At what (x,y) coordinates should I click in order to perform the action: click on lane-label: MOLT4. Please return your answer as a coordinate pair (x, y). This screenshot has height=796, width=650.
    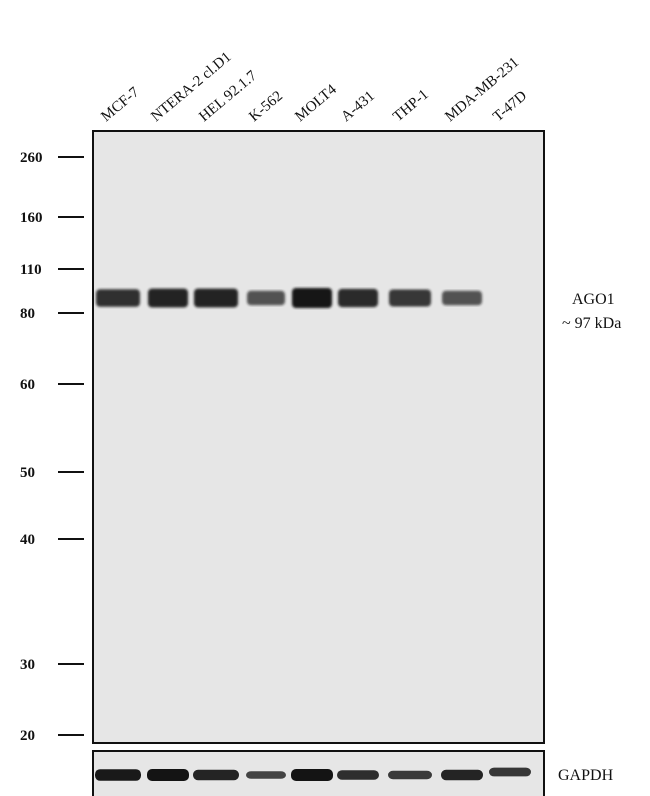
    Looking at the image, I should click on (316, 103).